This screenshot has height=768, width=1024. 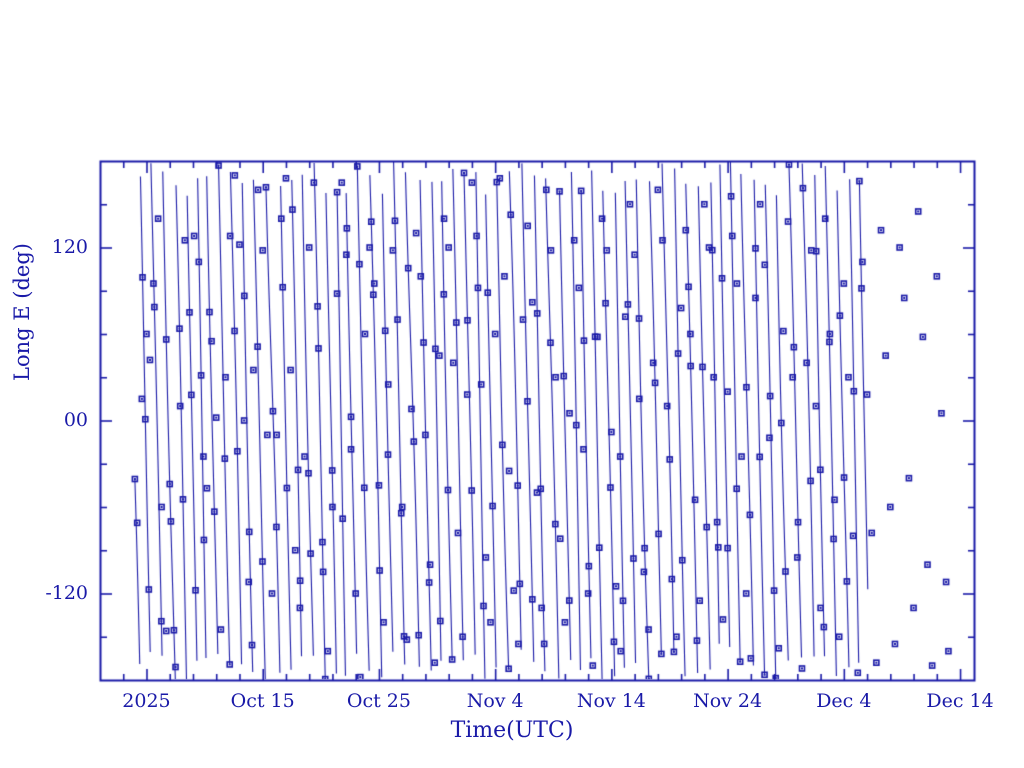 I want to click on y-tick-label: 120, so click(x=69, y=246).